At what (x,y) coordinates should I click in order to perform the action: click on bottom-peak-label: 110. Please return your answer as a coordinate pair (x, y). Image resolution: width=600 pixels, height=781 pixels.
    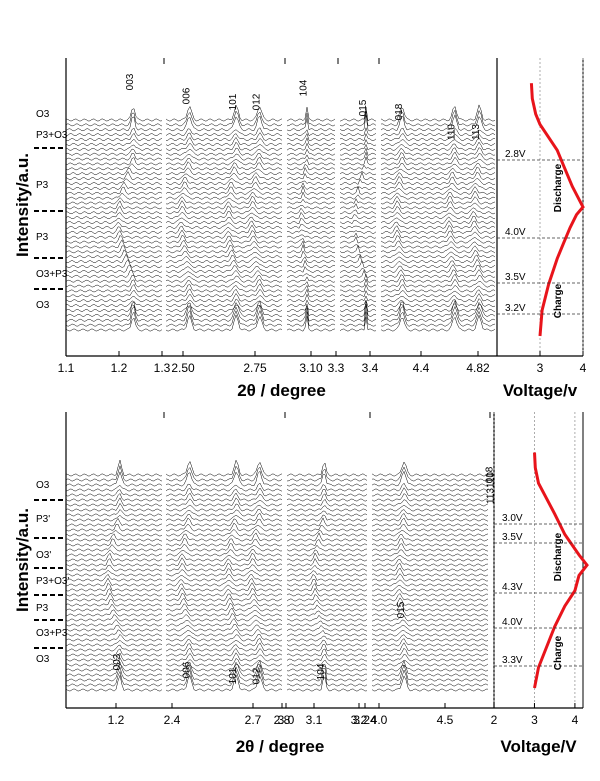
    Looking at the image, I should click on (490, 480).